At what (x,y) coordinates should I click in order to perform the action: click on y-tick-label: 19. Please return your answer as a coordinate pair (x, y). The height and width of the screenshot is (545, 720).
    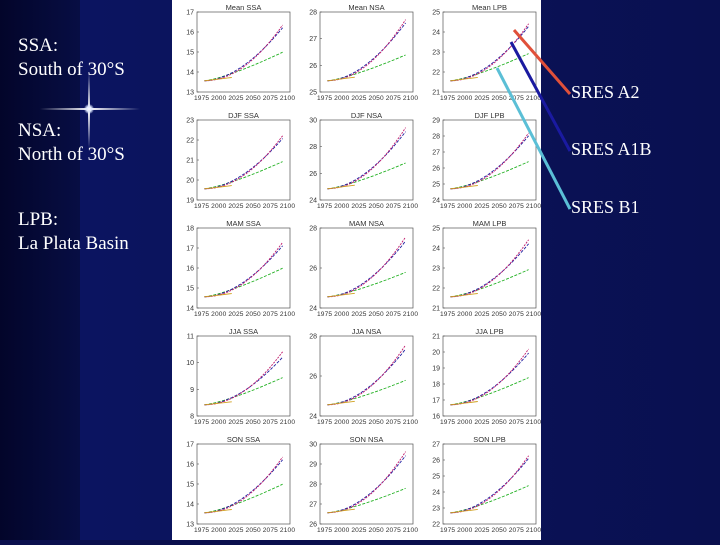
    Looking at the image, I should click on (436, 369).